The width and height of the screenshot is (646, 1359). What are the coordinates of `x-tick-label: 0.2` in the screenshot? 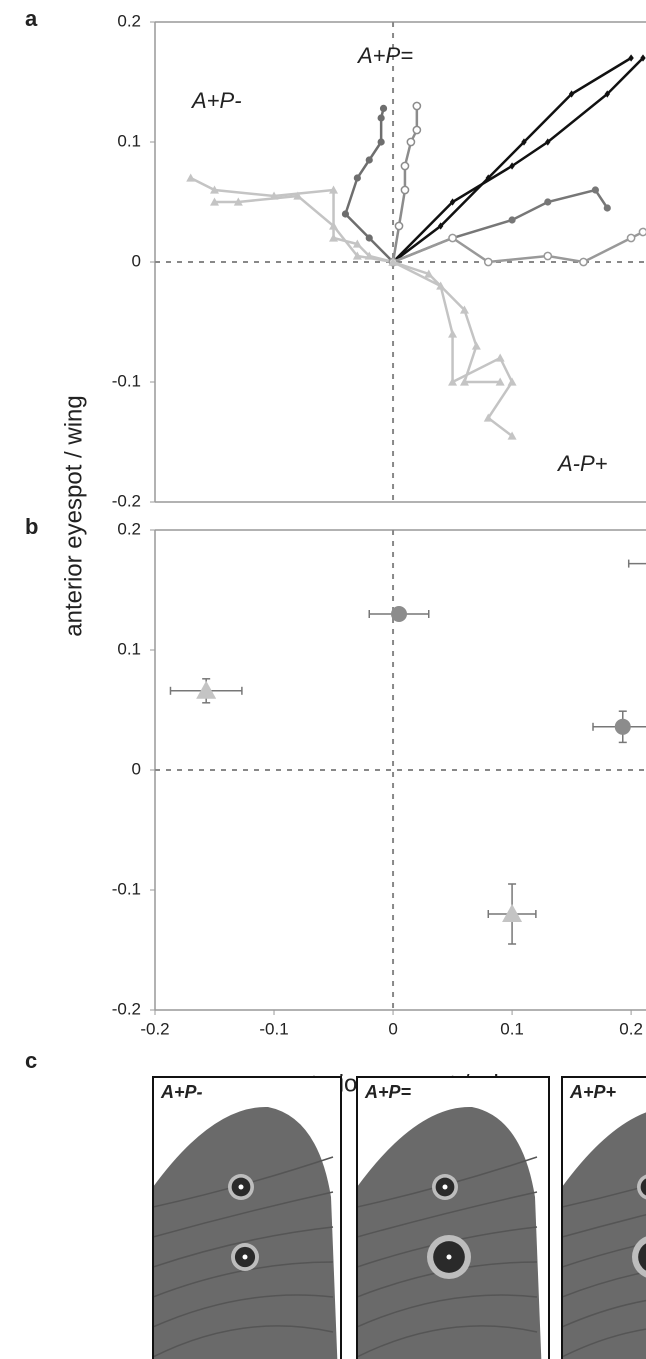 It's located at (631, 1028).